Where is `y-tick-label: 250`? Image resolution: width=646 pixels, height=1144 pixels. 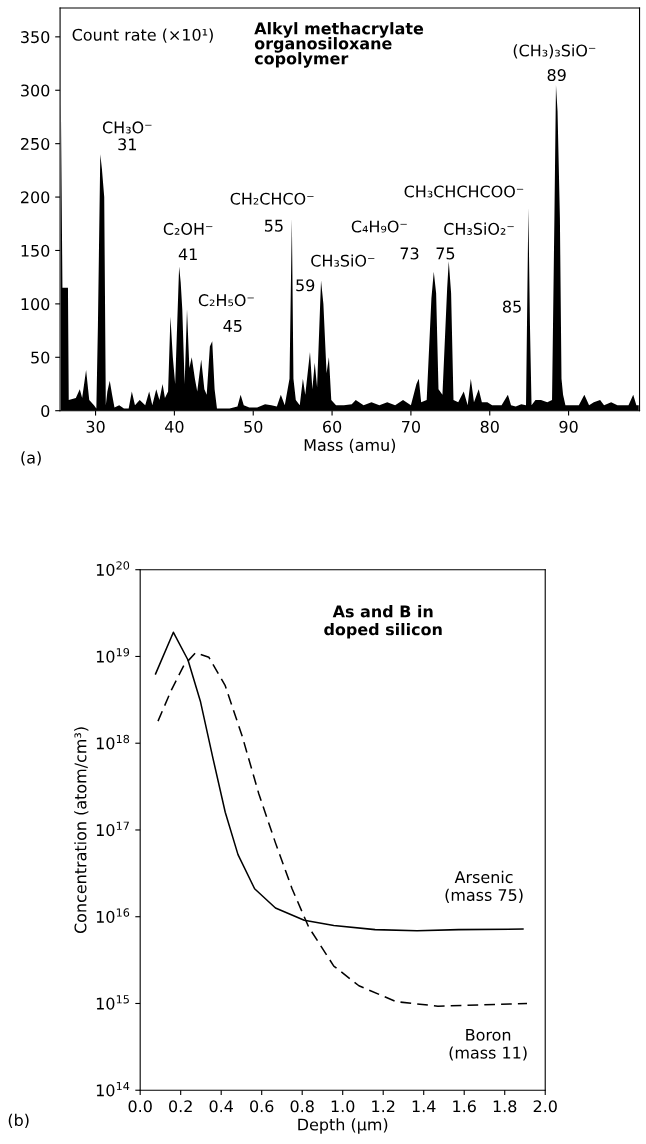 y-tick-label: 250 is located at coordinates (35, 143).